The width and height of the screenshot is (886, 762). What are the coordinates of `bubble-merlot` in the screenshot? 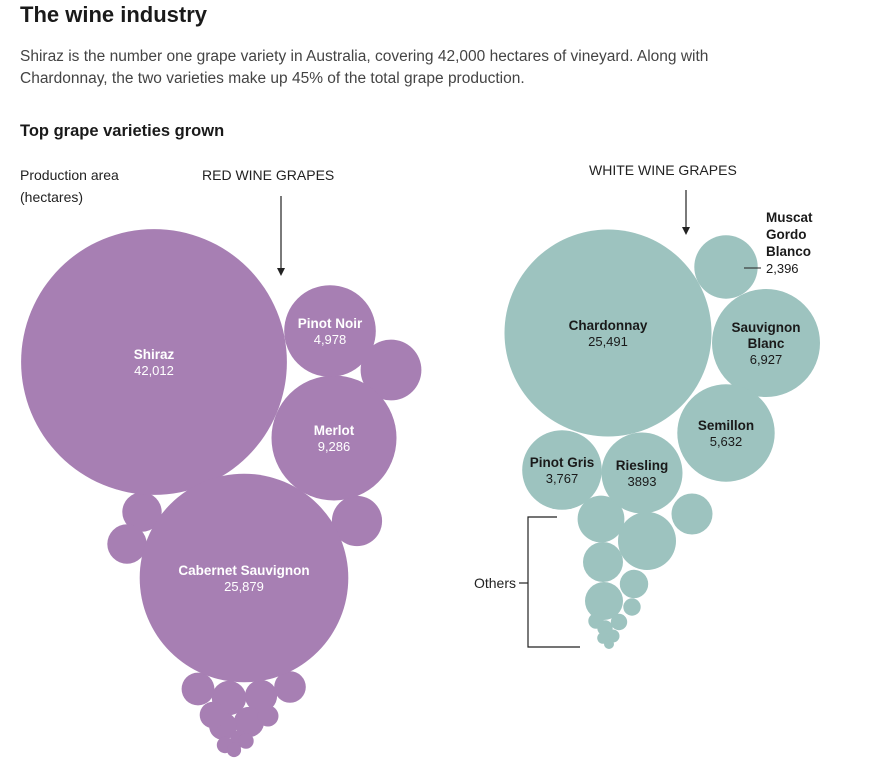 It's located at (334, 438).